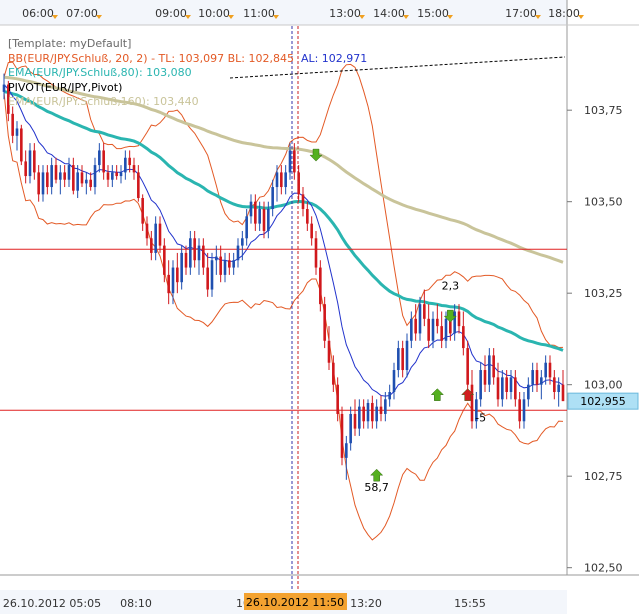 The width and height of the screenshot is (639, 614). What do you see at coordinates (187, 102) in the screenshot?
I see `legend-ema160: EMA(EUR/JPY.Schluß,160): 103,440` at bounding box center [187, 102].